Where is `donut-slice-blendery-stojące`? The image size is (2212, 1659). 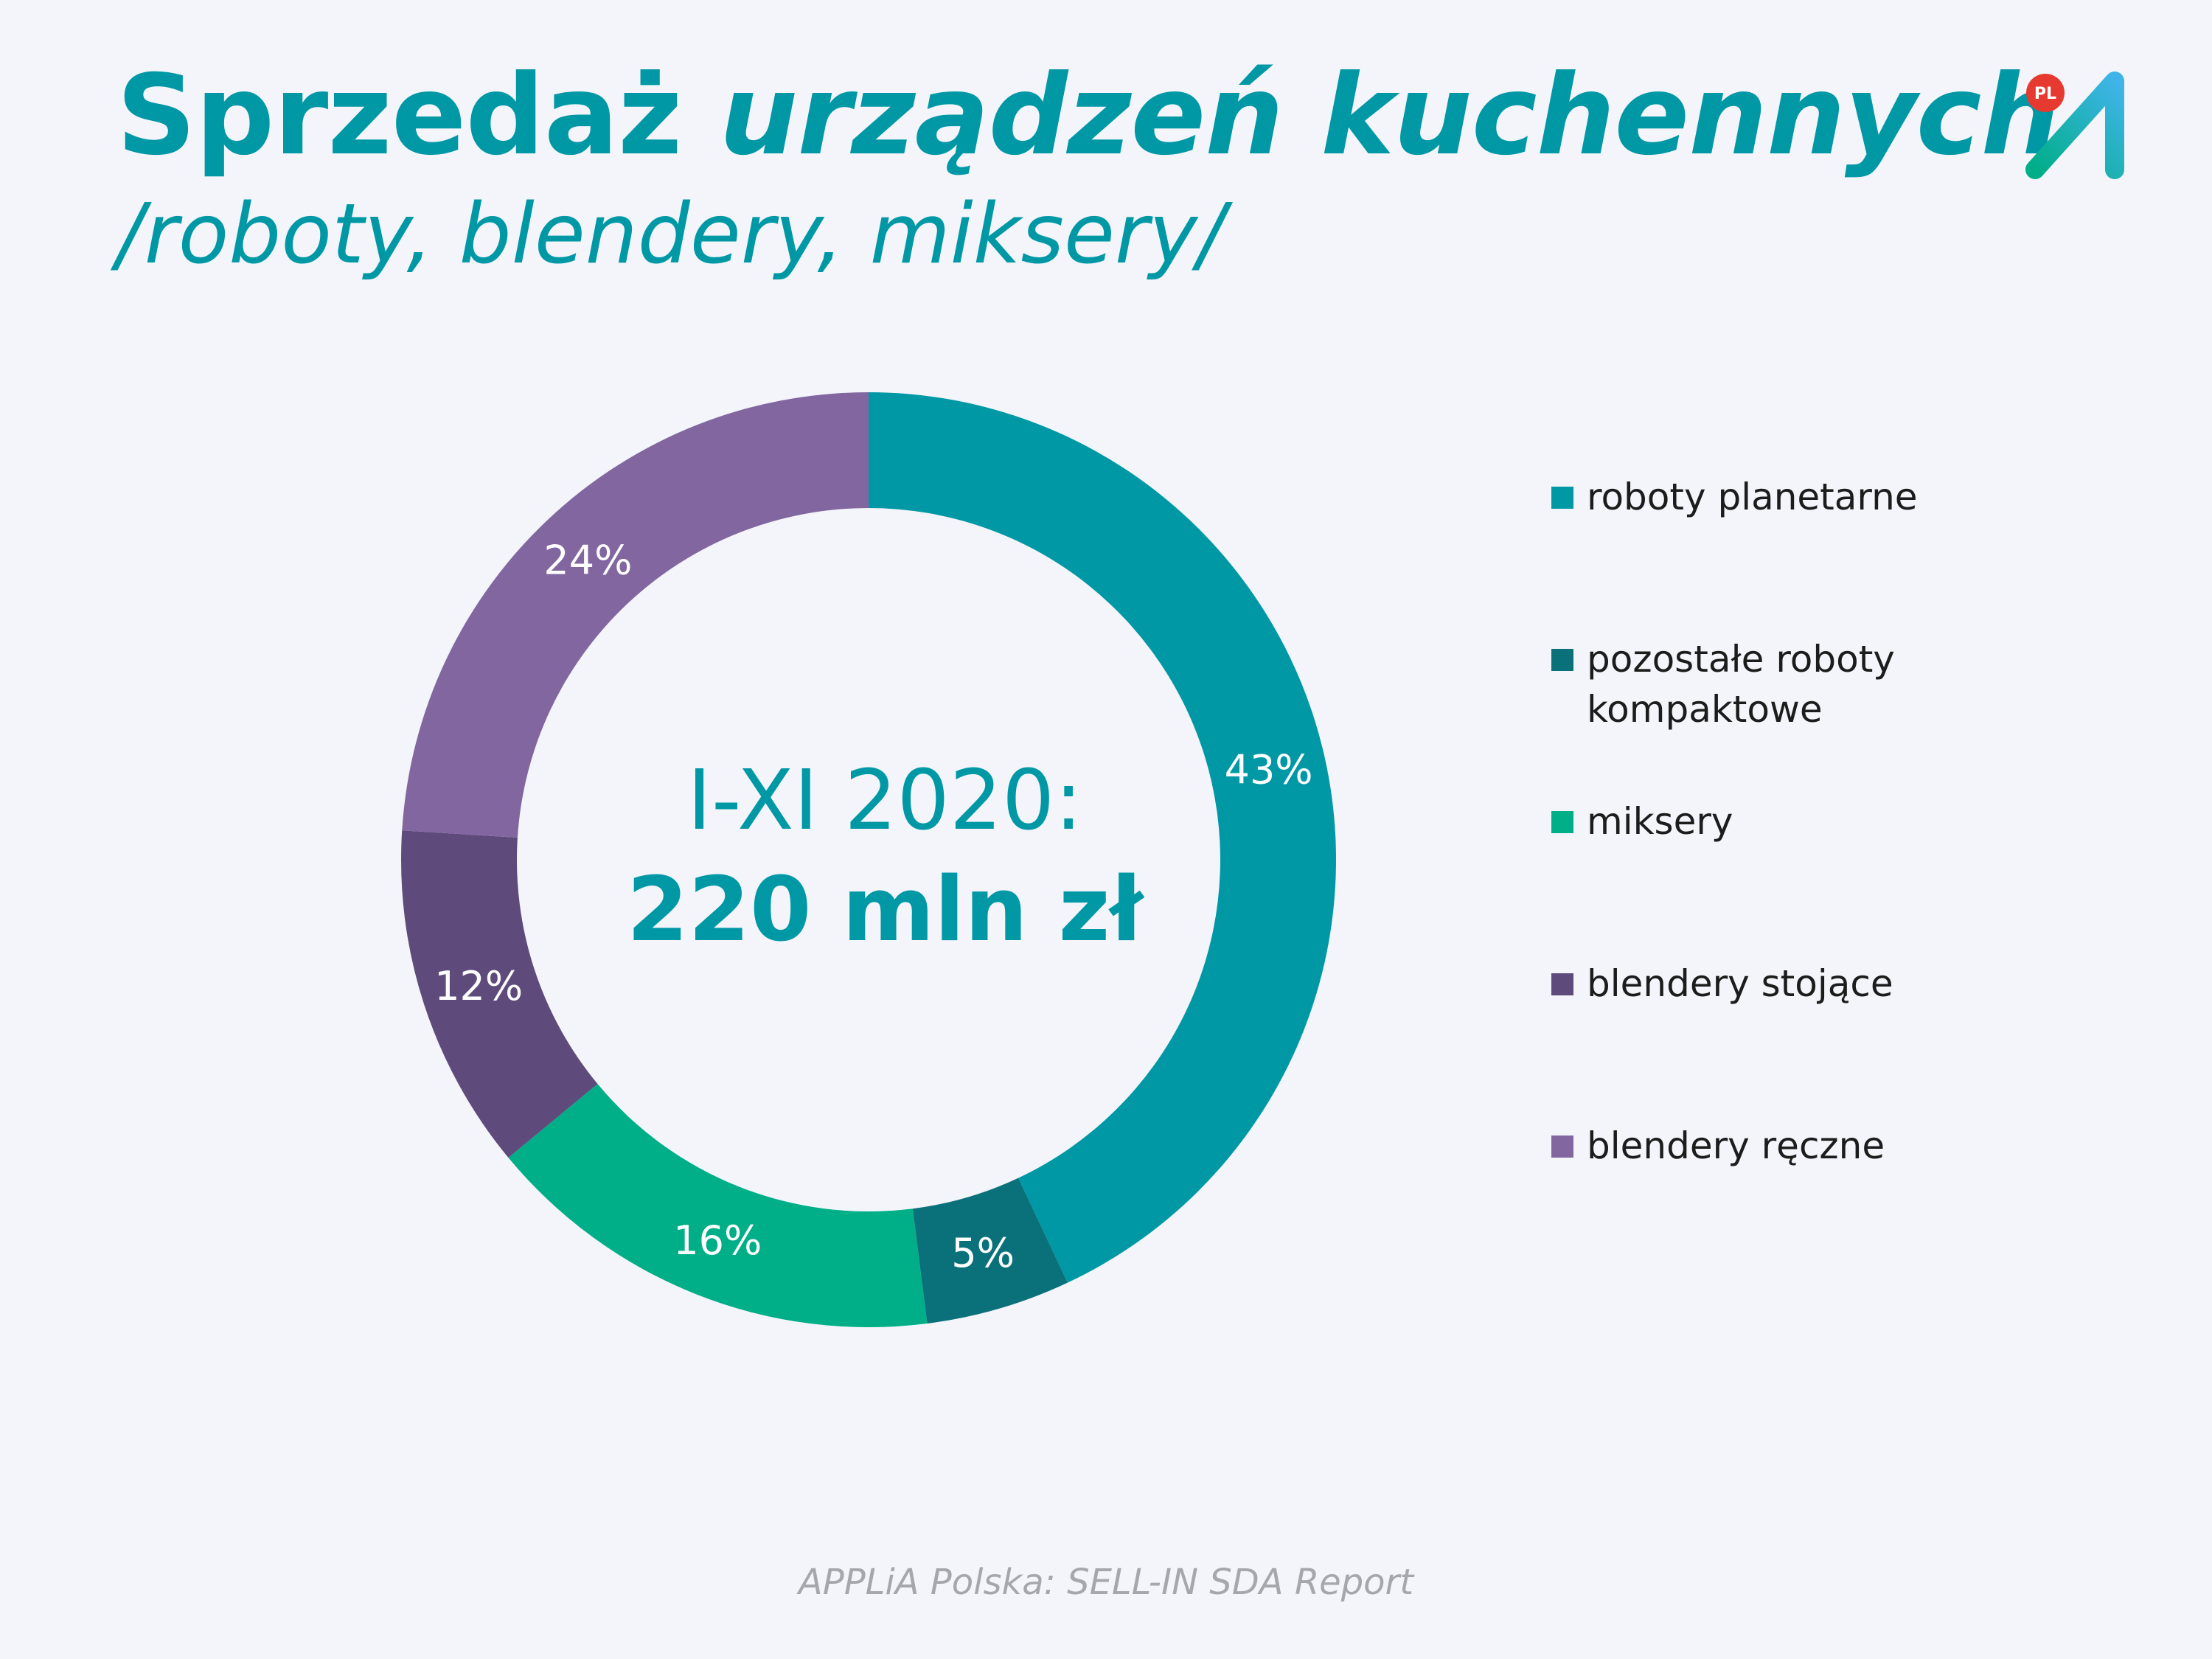
donut-slice-blendery-stojące is located at coordinates (499, 994).